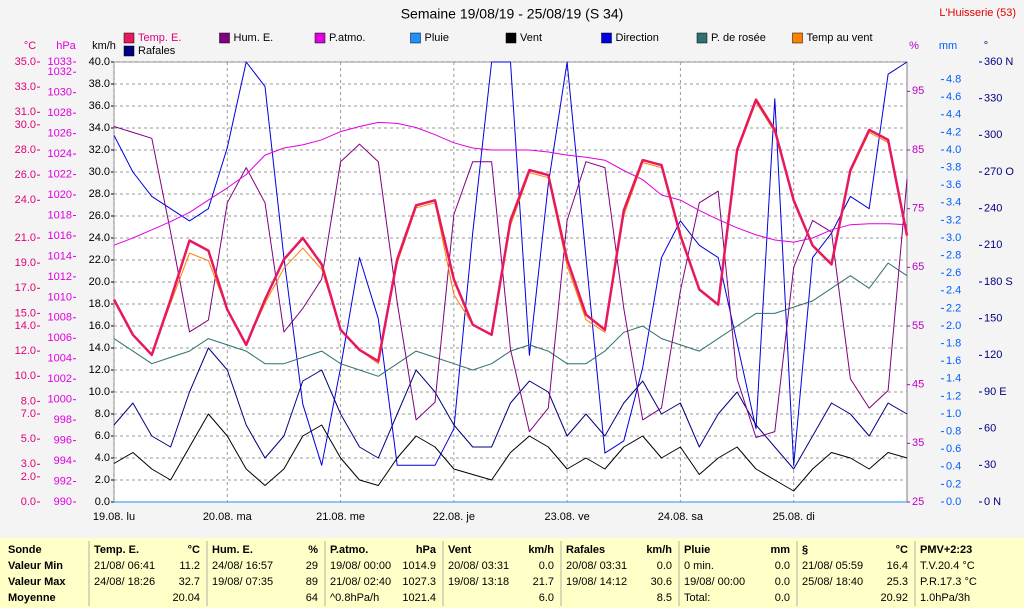 The height and width of the screenshot is (608, 1024). I want to click on y-tick-label: 1.0, so click(953, 414).